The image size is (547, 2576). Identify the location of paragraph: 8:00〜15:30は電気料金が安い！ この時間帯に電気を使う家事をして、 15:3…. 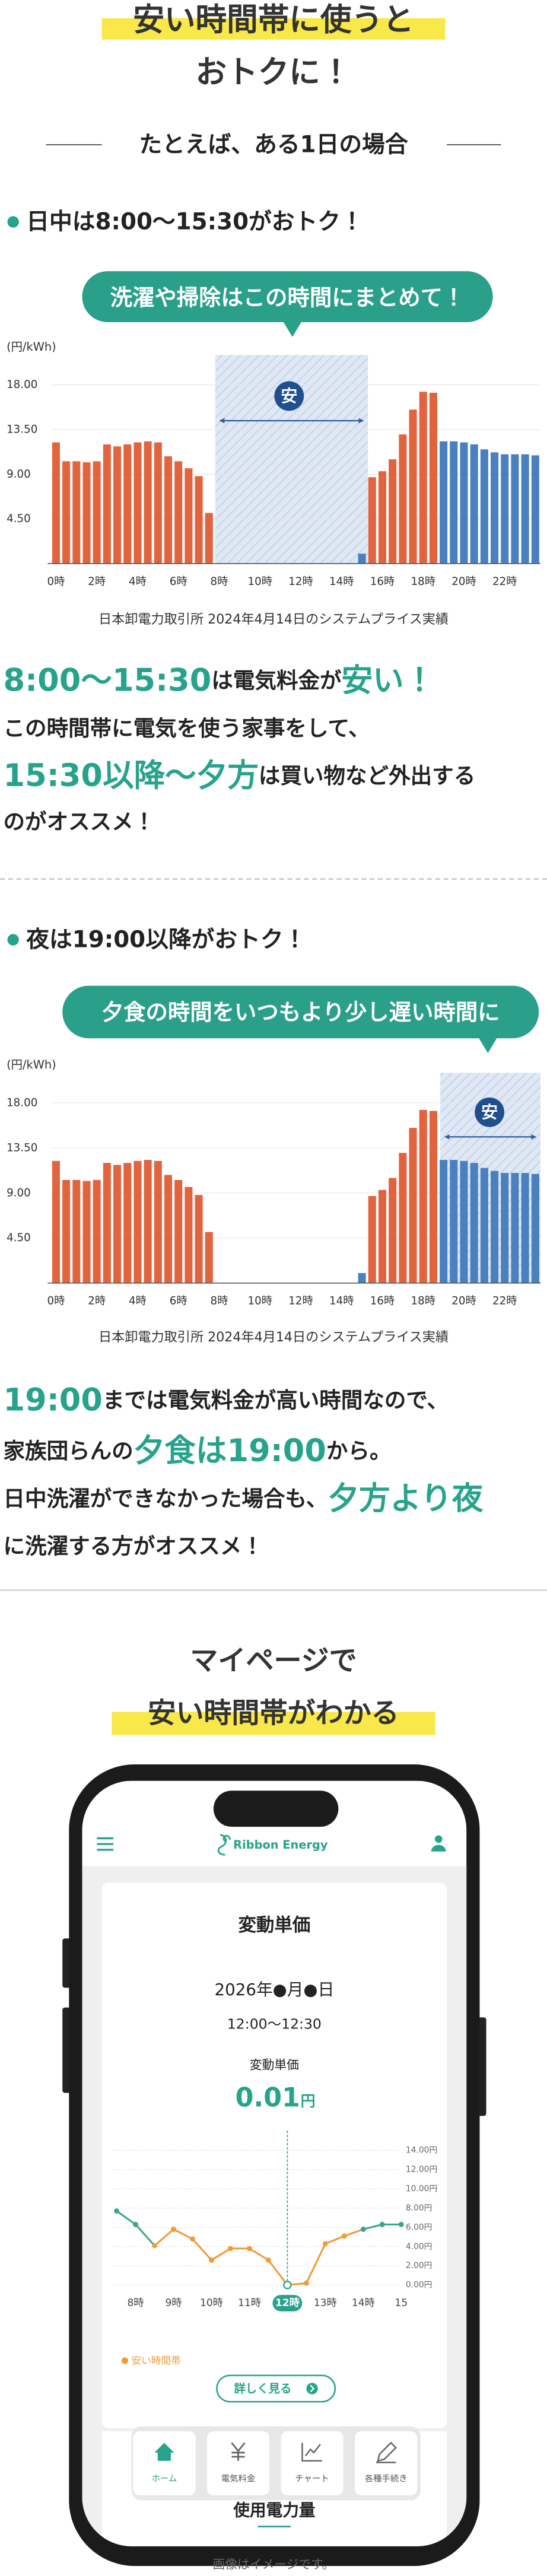
(240, 748).